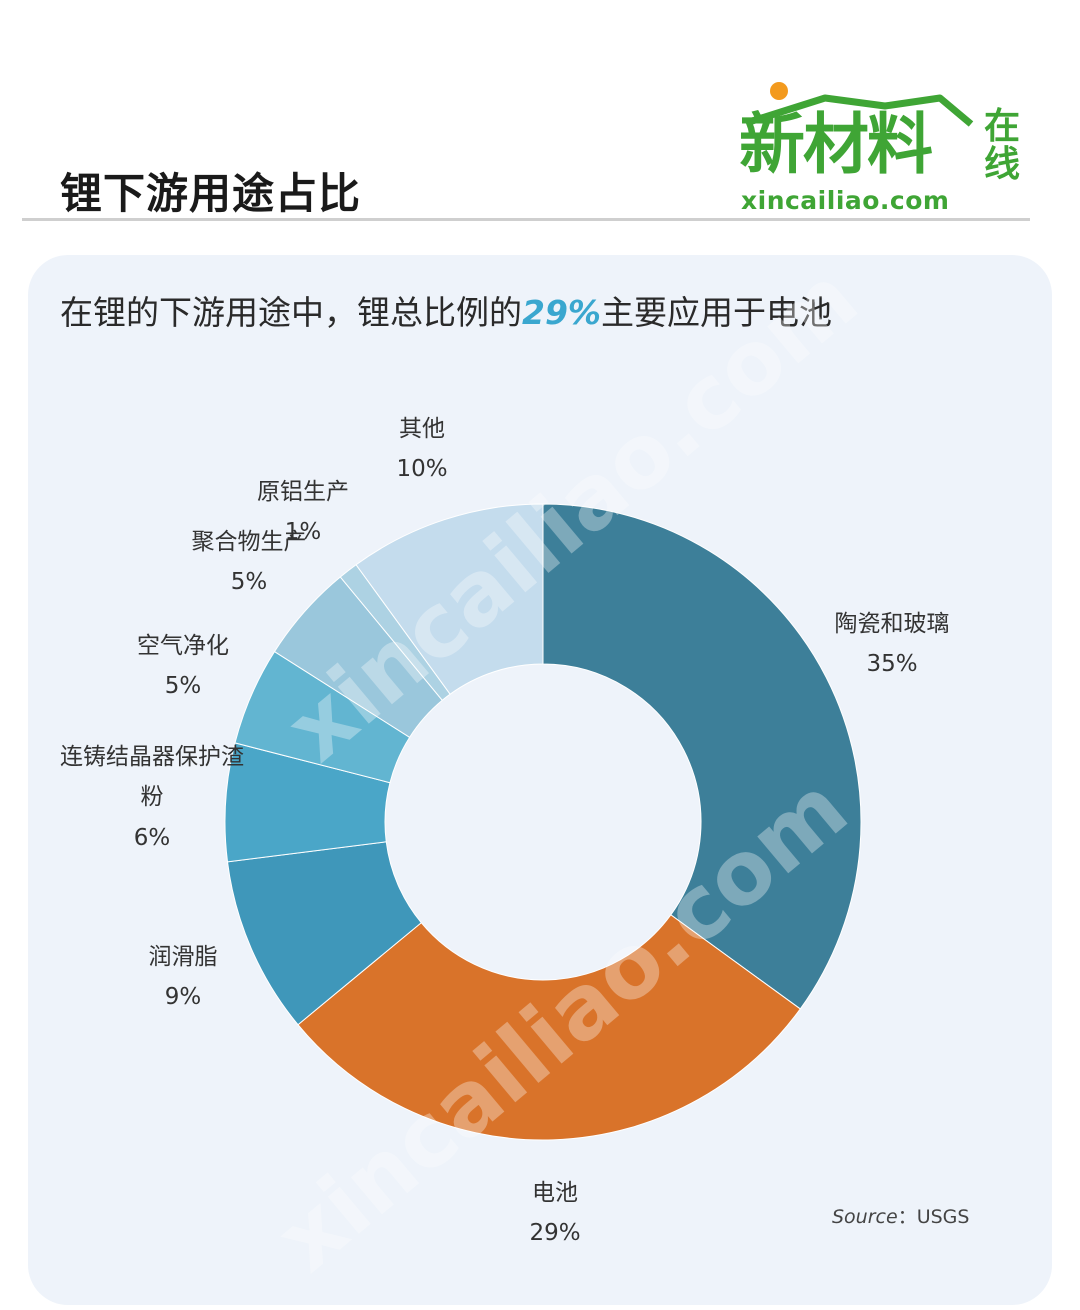  What do you see at coordinates (152, 837) in the screenshot?
I see `segment-percent: 6%` at bounding box center [152, 837].